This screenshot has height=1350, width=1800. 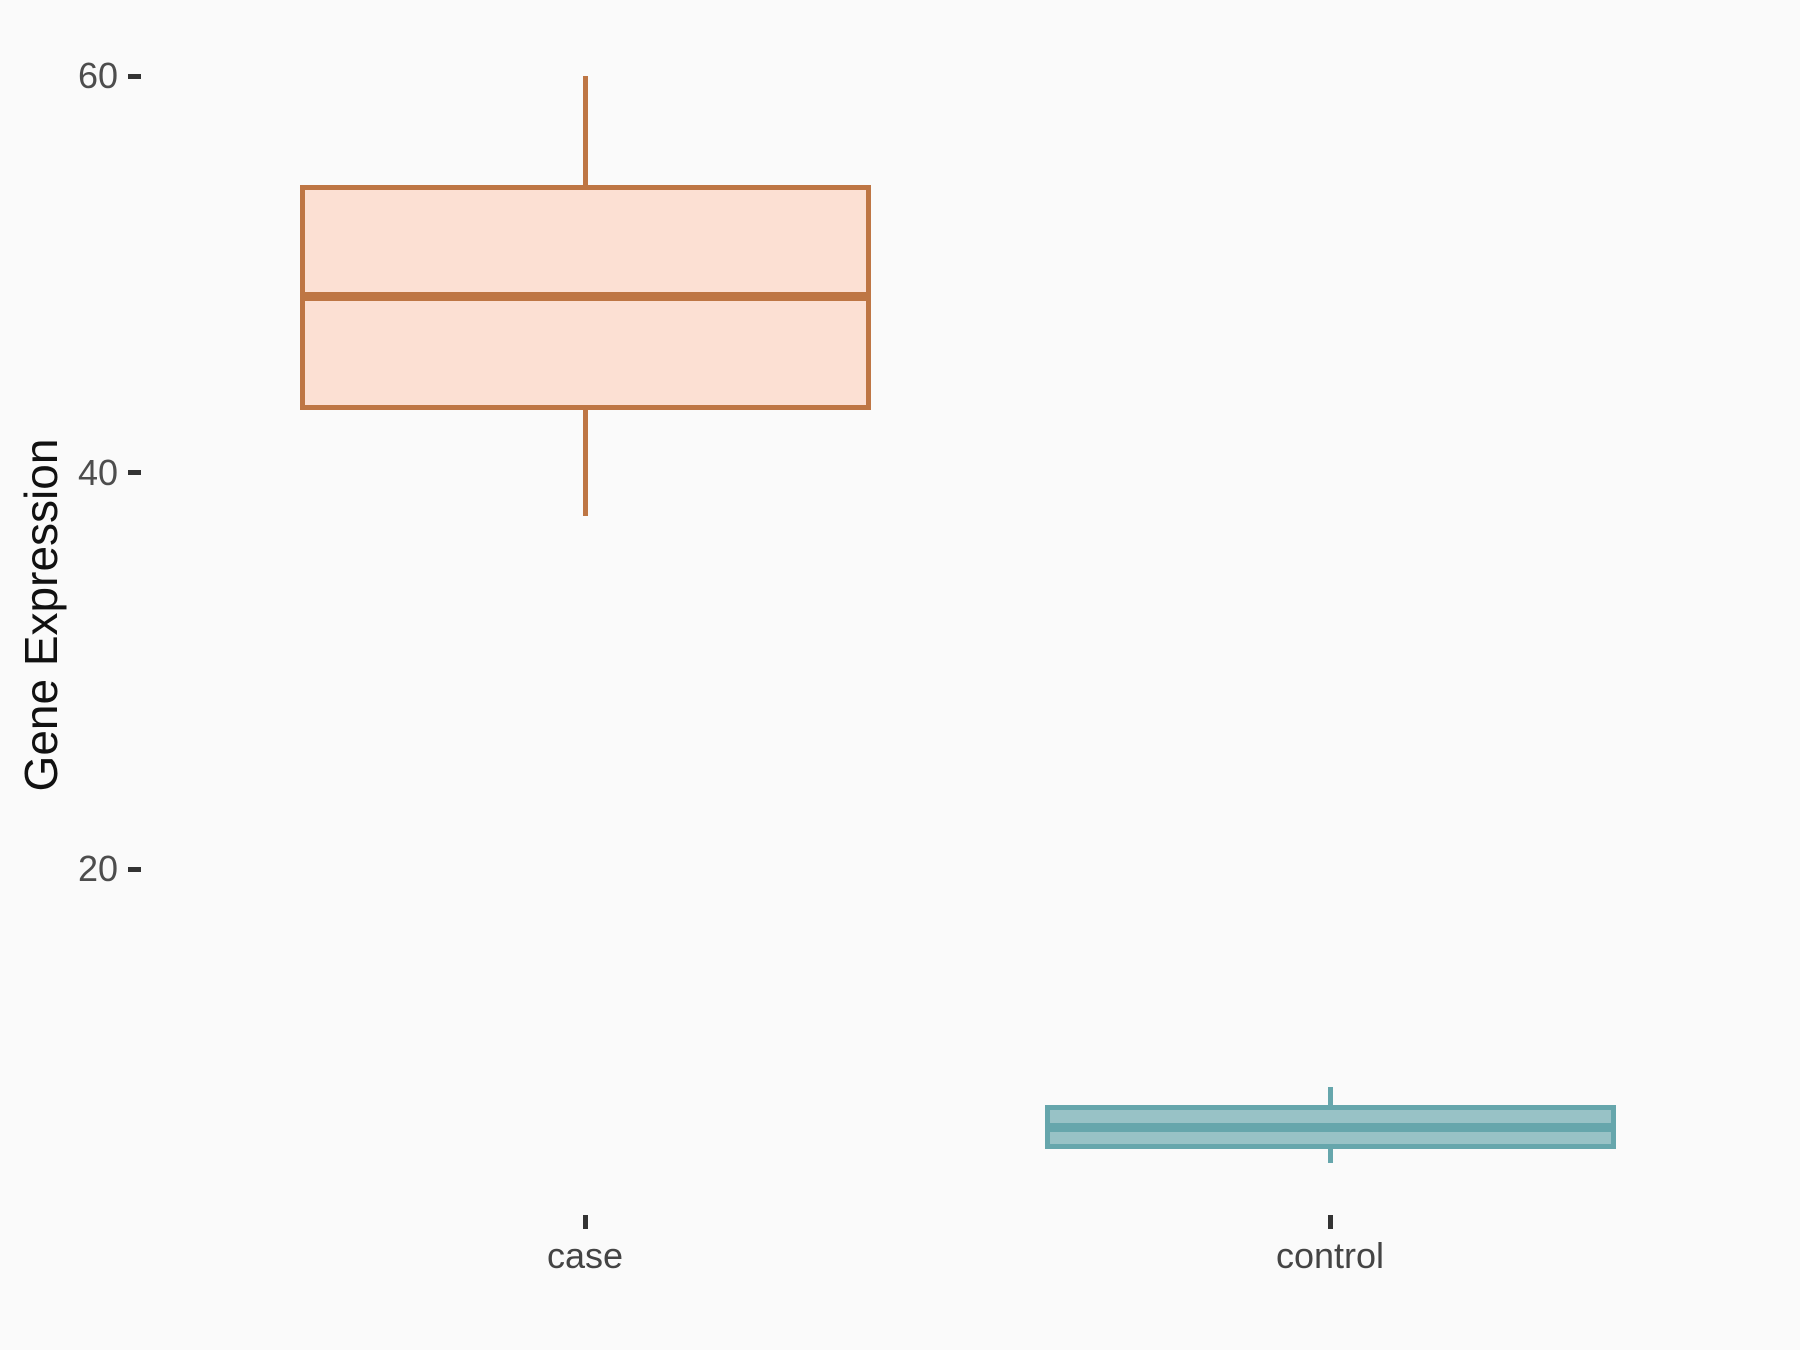 I want to click on y-tick-label: 20, so click(x=97, y=869).